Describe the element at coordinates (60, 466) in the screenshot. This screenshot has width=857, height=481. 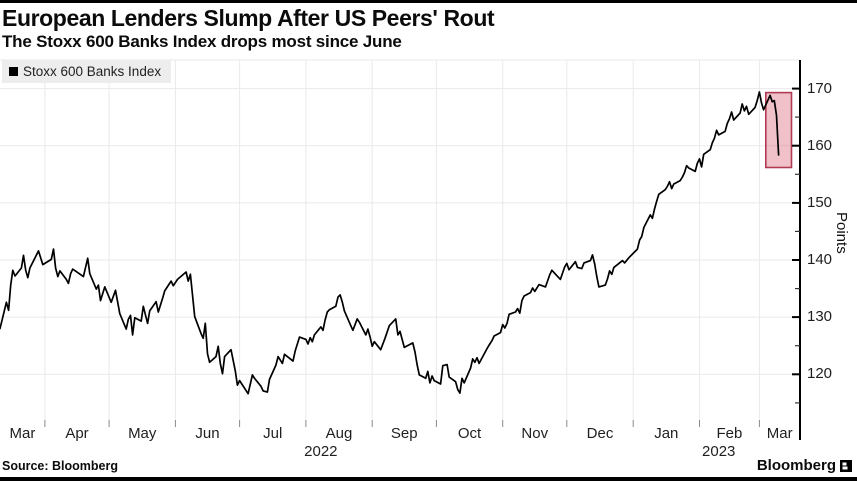
I see `source-text: Source: Bloomberg` at that location.